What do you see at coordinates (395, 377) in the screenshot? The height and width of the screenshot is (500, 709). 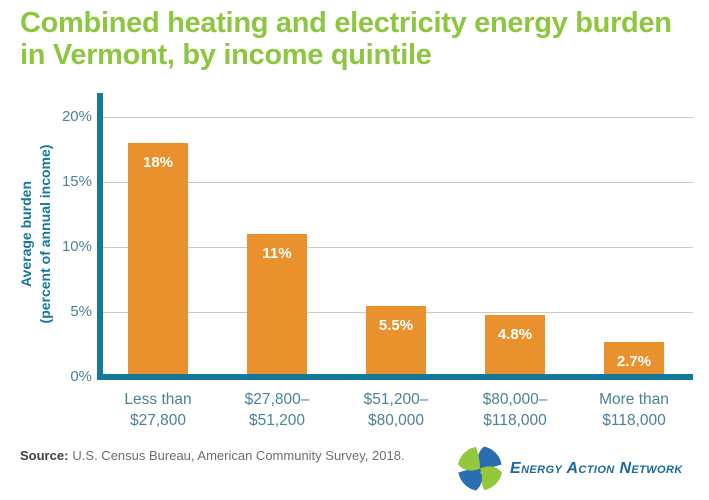 I see `x-axis-line` at bounding box center [395, 377].